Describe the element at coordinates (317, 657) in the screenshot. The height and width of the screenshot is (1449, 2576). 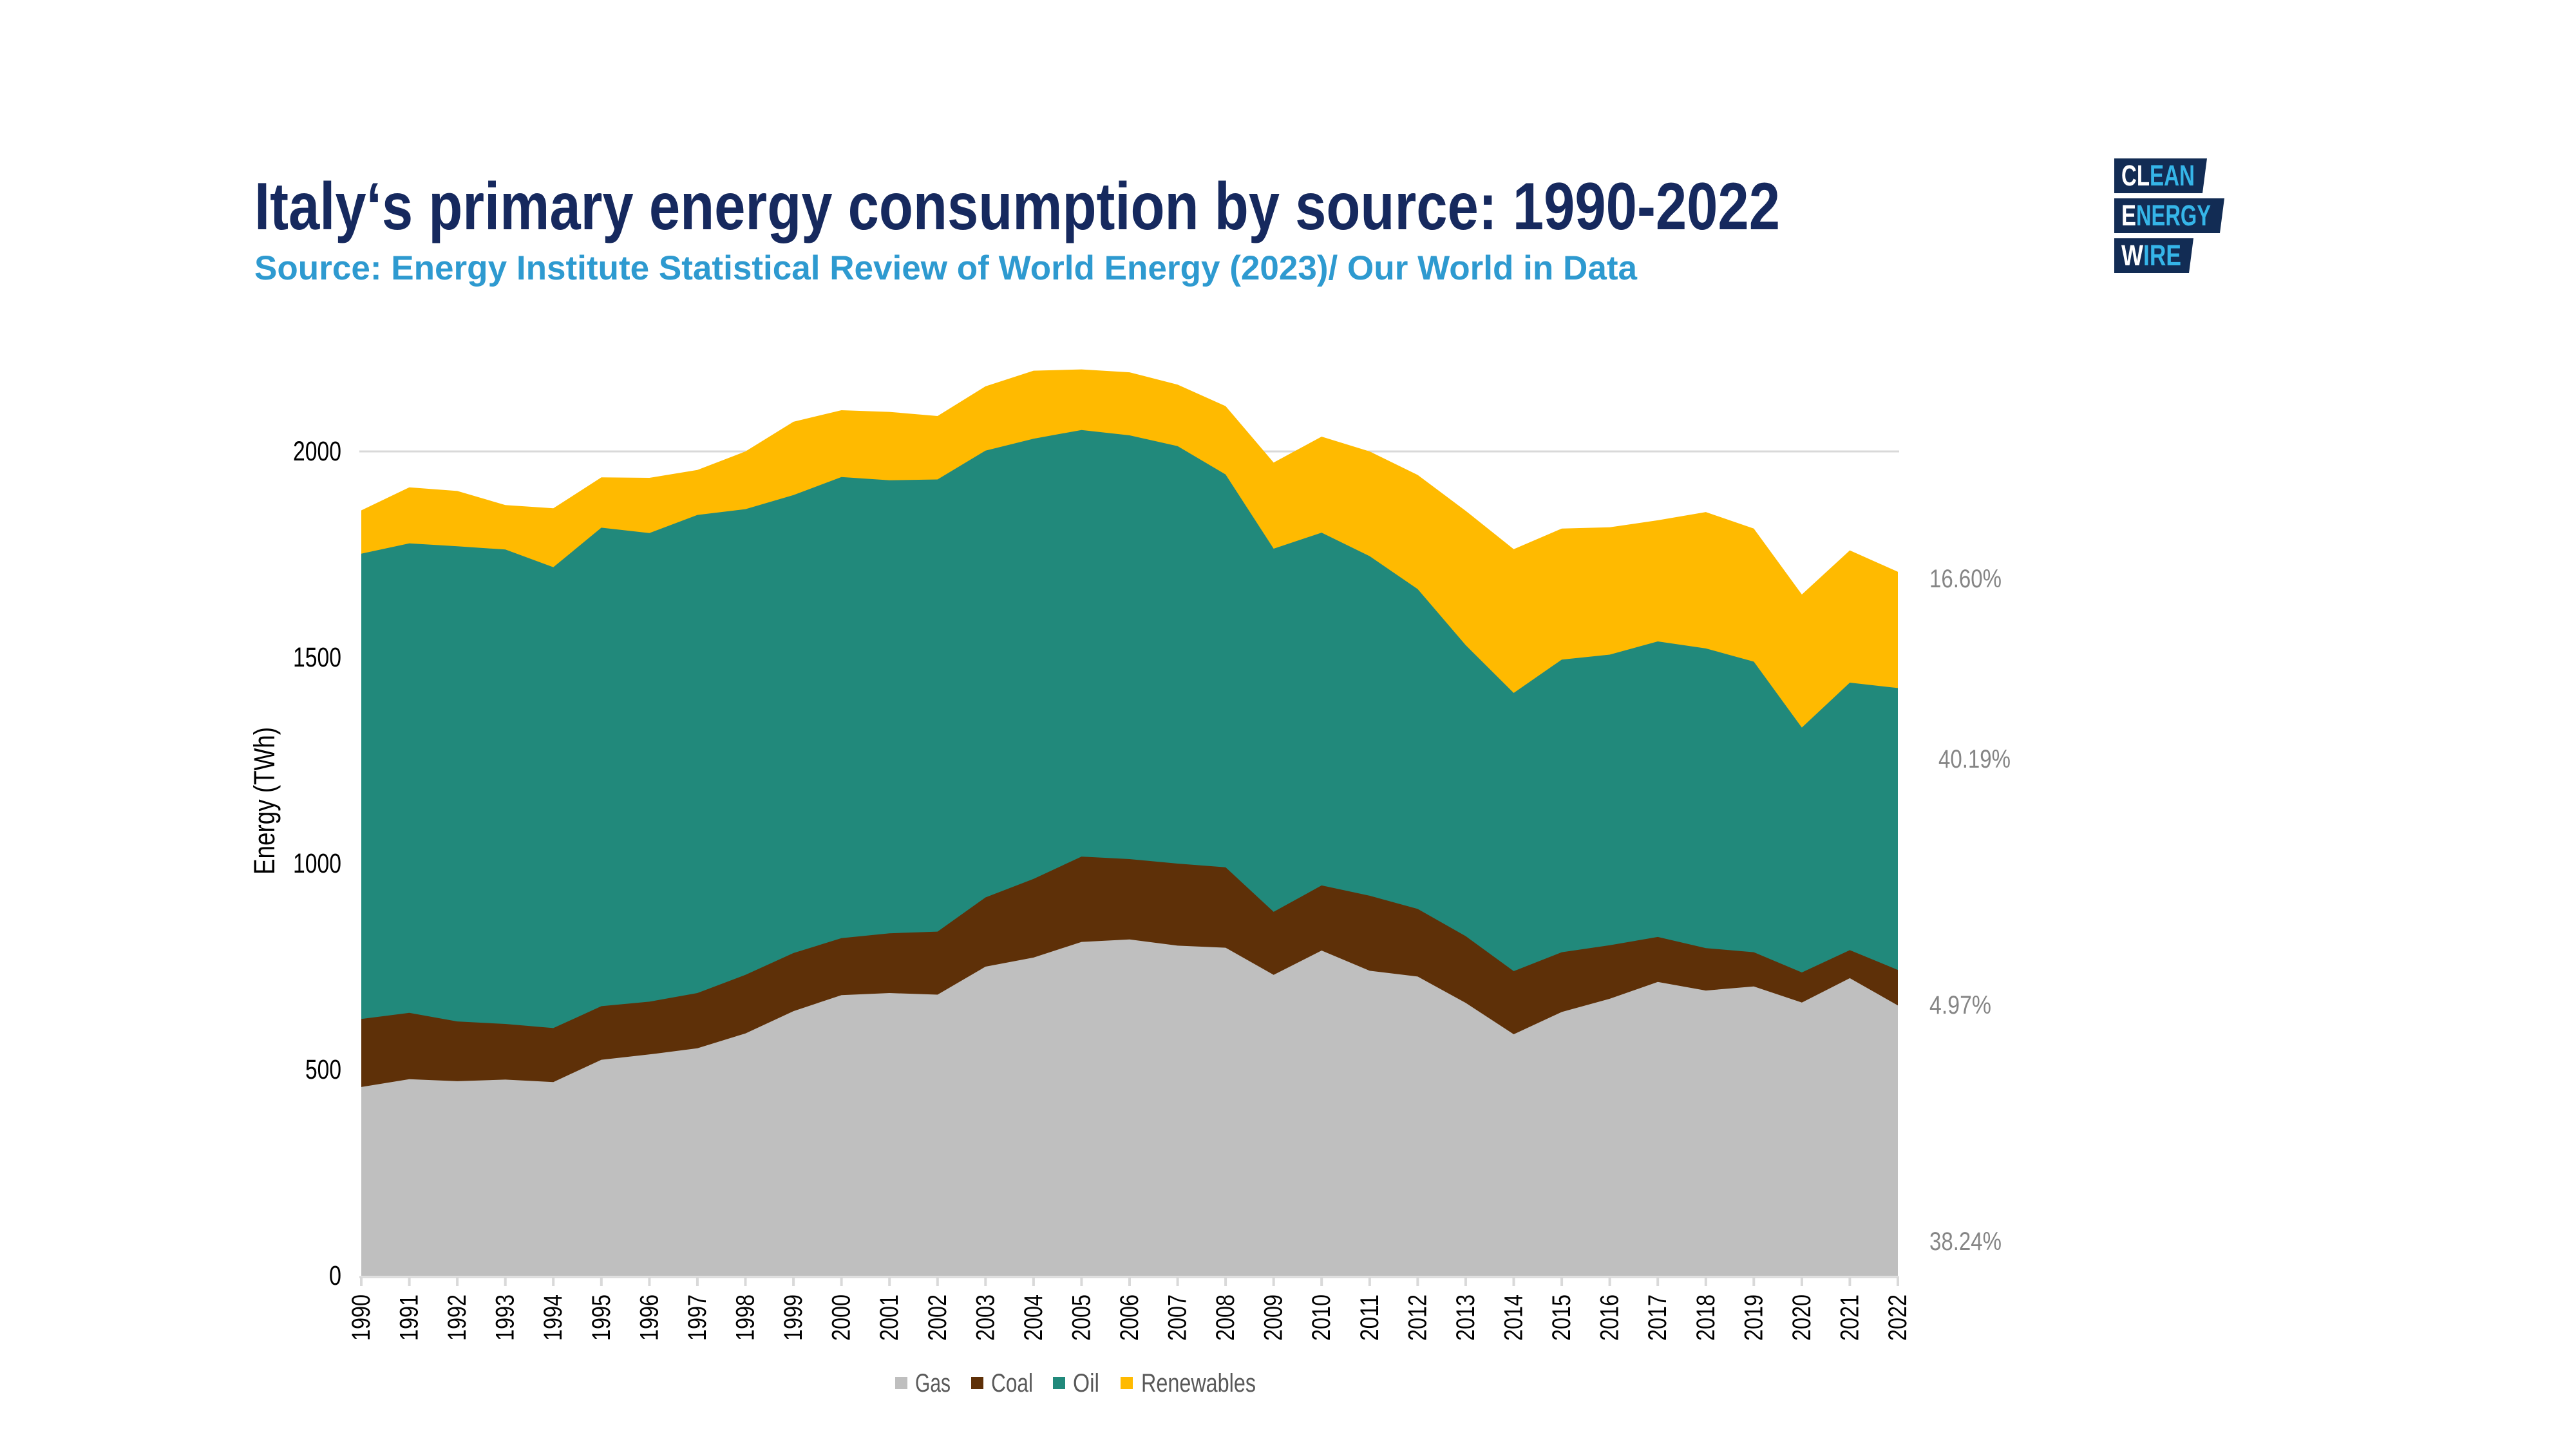
I see `svg-text: 1500` at that location.